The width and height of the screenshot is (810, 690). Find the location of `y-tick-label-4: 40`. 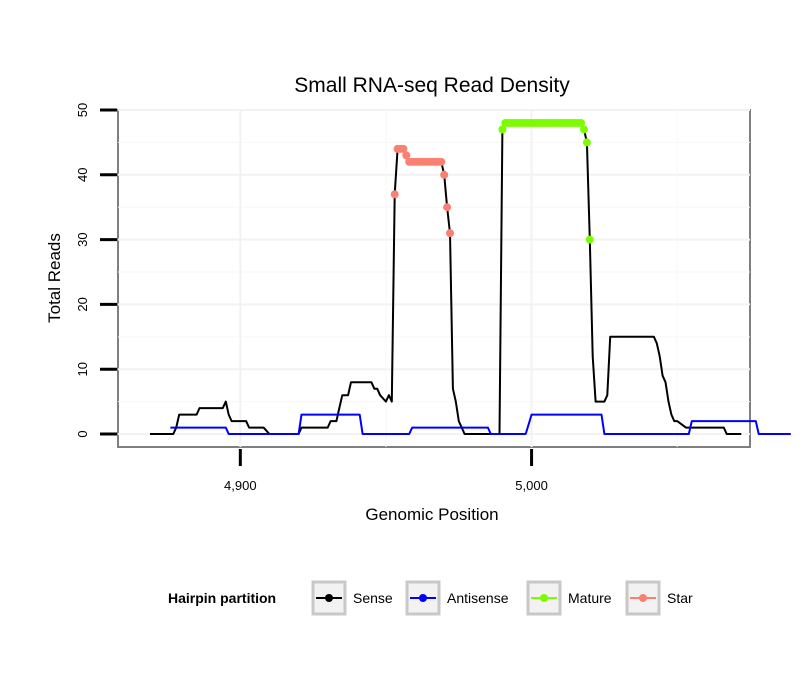

y-tick-label-4: 40 is located at coordinates (82, 175).